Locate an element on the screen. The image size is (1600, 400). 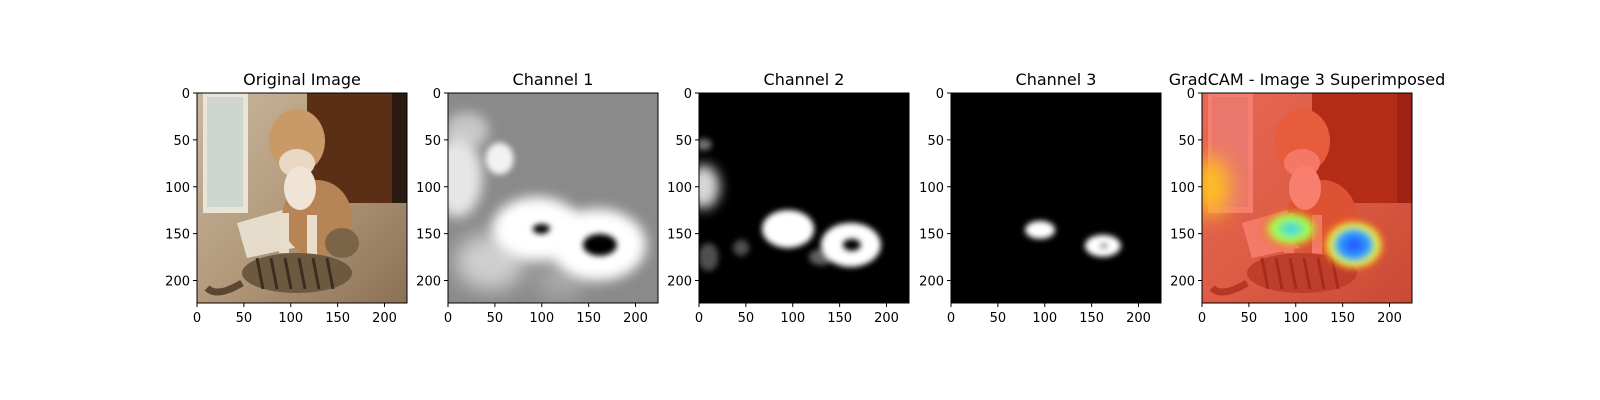
panel-1: Original Image 0 50 100 150 200 0 50 100 150 200 is located at coordinates (286, 198).